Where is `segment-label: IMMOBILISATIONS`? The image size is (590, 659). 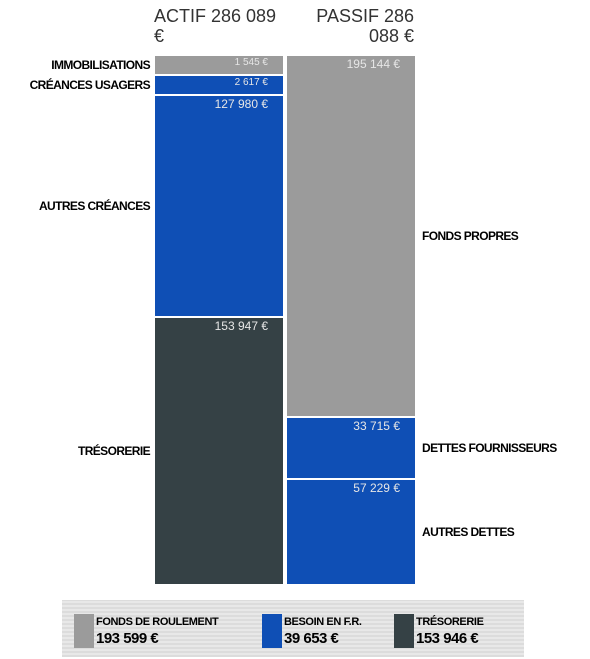 segment-label: IMMOBILISATIONS is located at coordinates (100, 65).